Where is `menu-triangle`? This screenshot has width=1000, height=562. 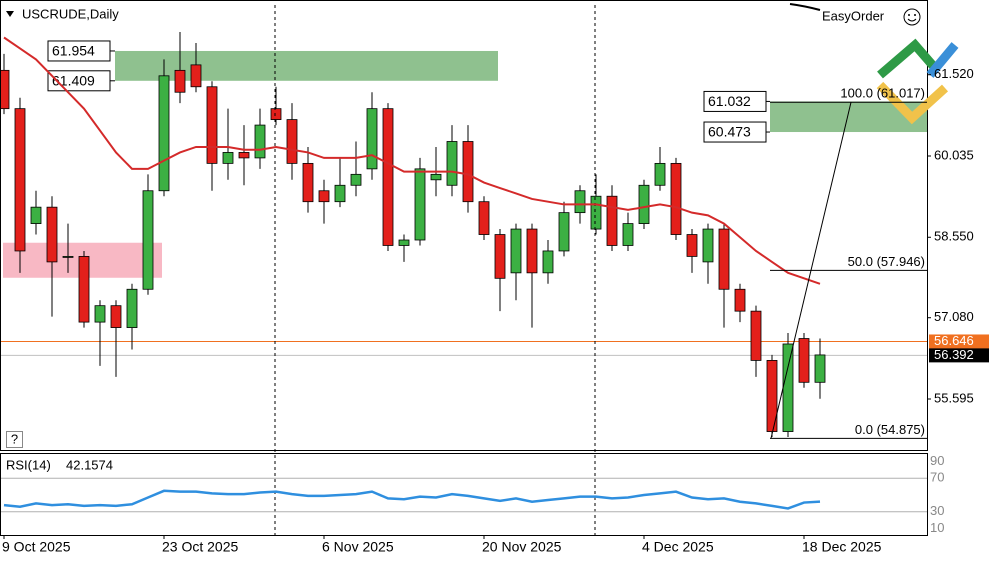
menu-triangle is located at coordinates (10, 14).